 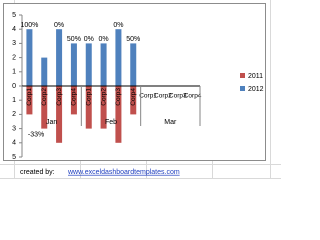 What do you see at coordinates (123, 172) in the screenshot?
I see `footer-link: www.exceldashboardtemplates.com` at bounding box center [123, 172].